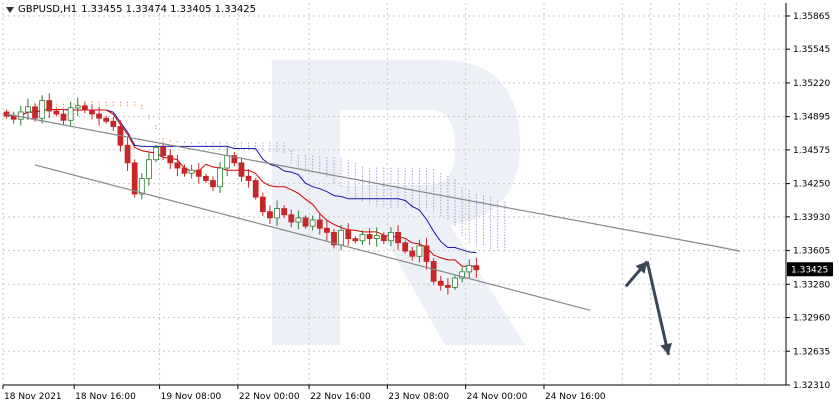 This screenshot has height=408, width=839. What do you see at coordinates (169, 9) in the screenshot?
I see `ohlc-values: 1.33455 1.33474 1.33405 1.33425` at bounding box center [169, 9].